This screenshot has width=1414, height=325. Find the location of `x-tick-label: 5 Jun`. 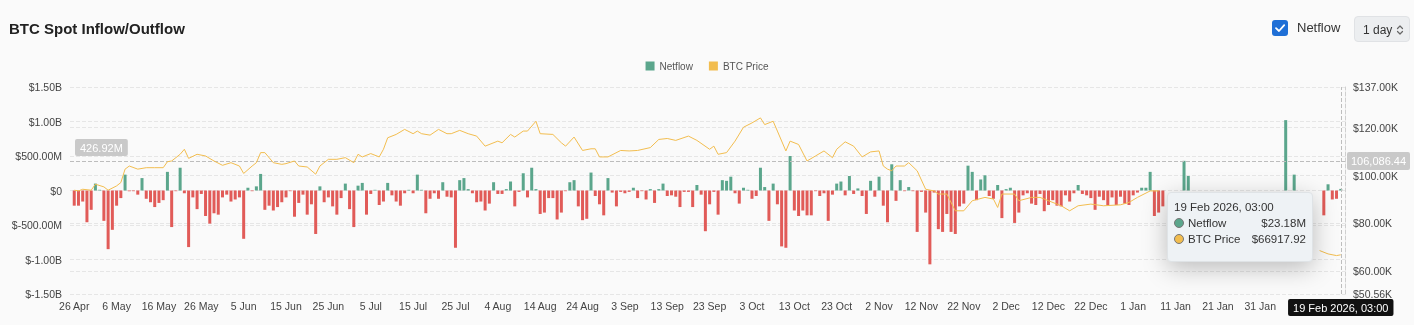

x-tick-label: 5 Jun is located at coordinates (243, 305).